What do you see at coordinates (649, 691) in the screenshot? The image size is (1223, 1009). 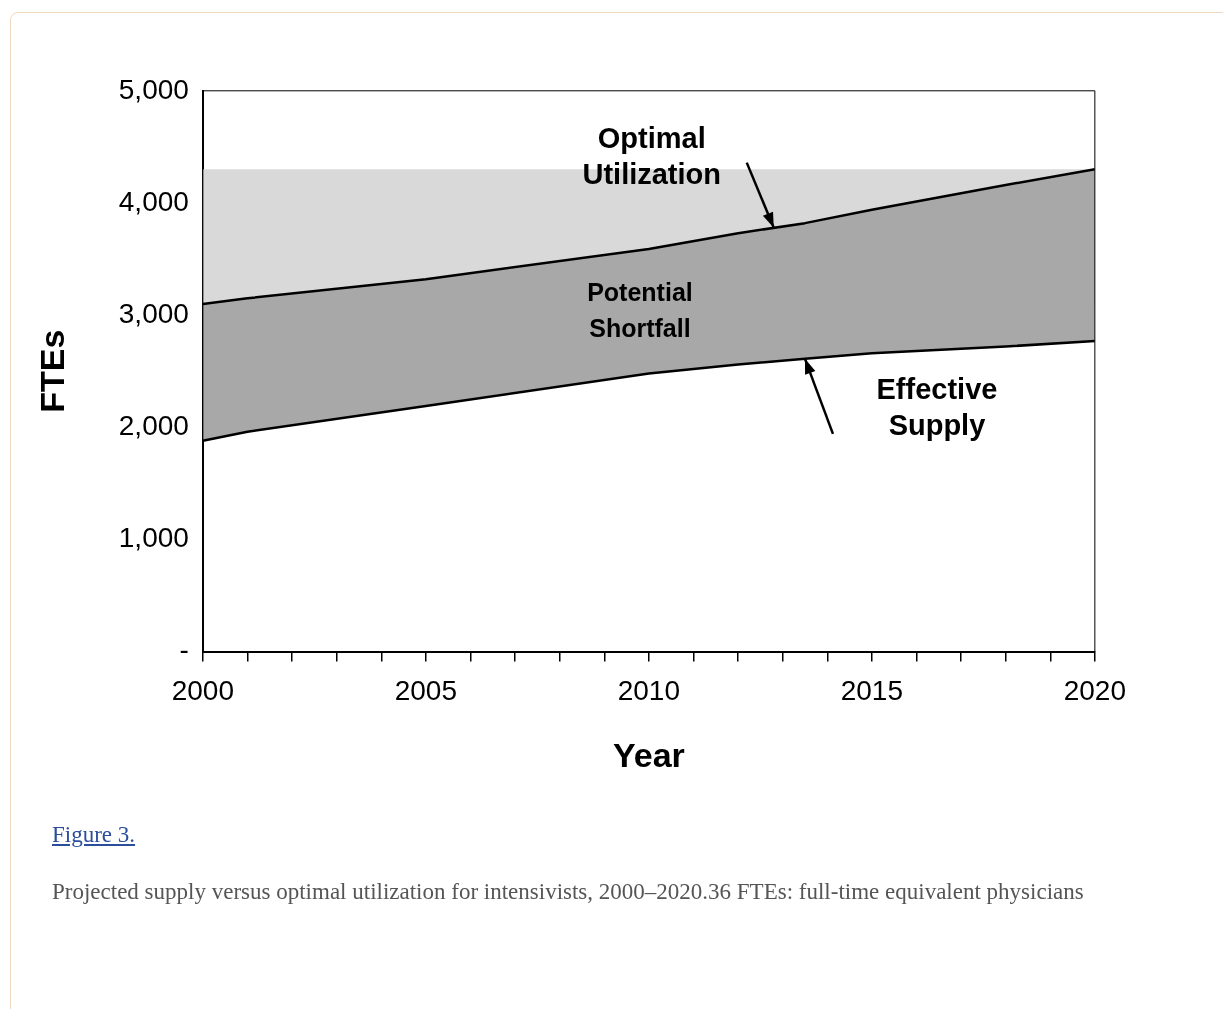 I see `x-tick-label: 2010` at bounding box center [649, 691].